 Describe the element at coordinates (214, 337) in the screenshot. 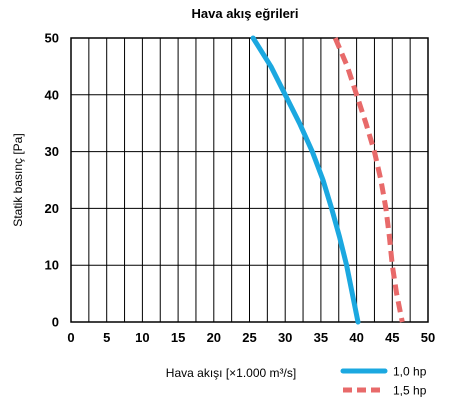

I see `x-tick-label: 20` at that location.